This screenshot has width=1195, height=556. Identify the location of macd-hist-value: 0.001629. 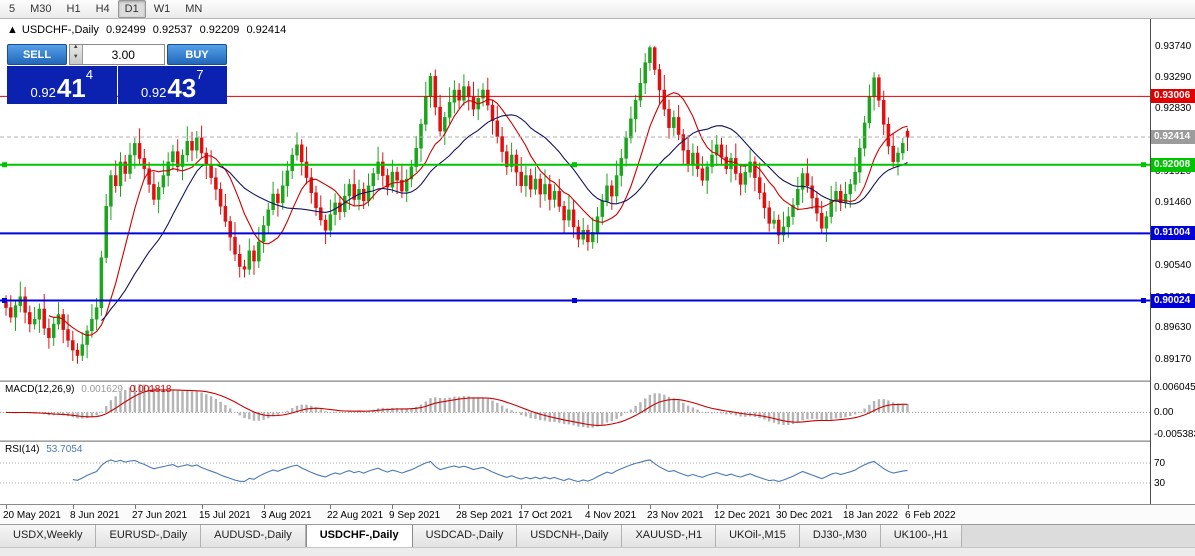
(102, 389).